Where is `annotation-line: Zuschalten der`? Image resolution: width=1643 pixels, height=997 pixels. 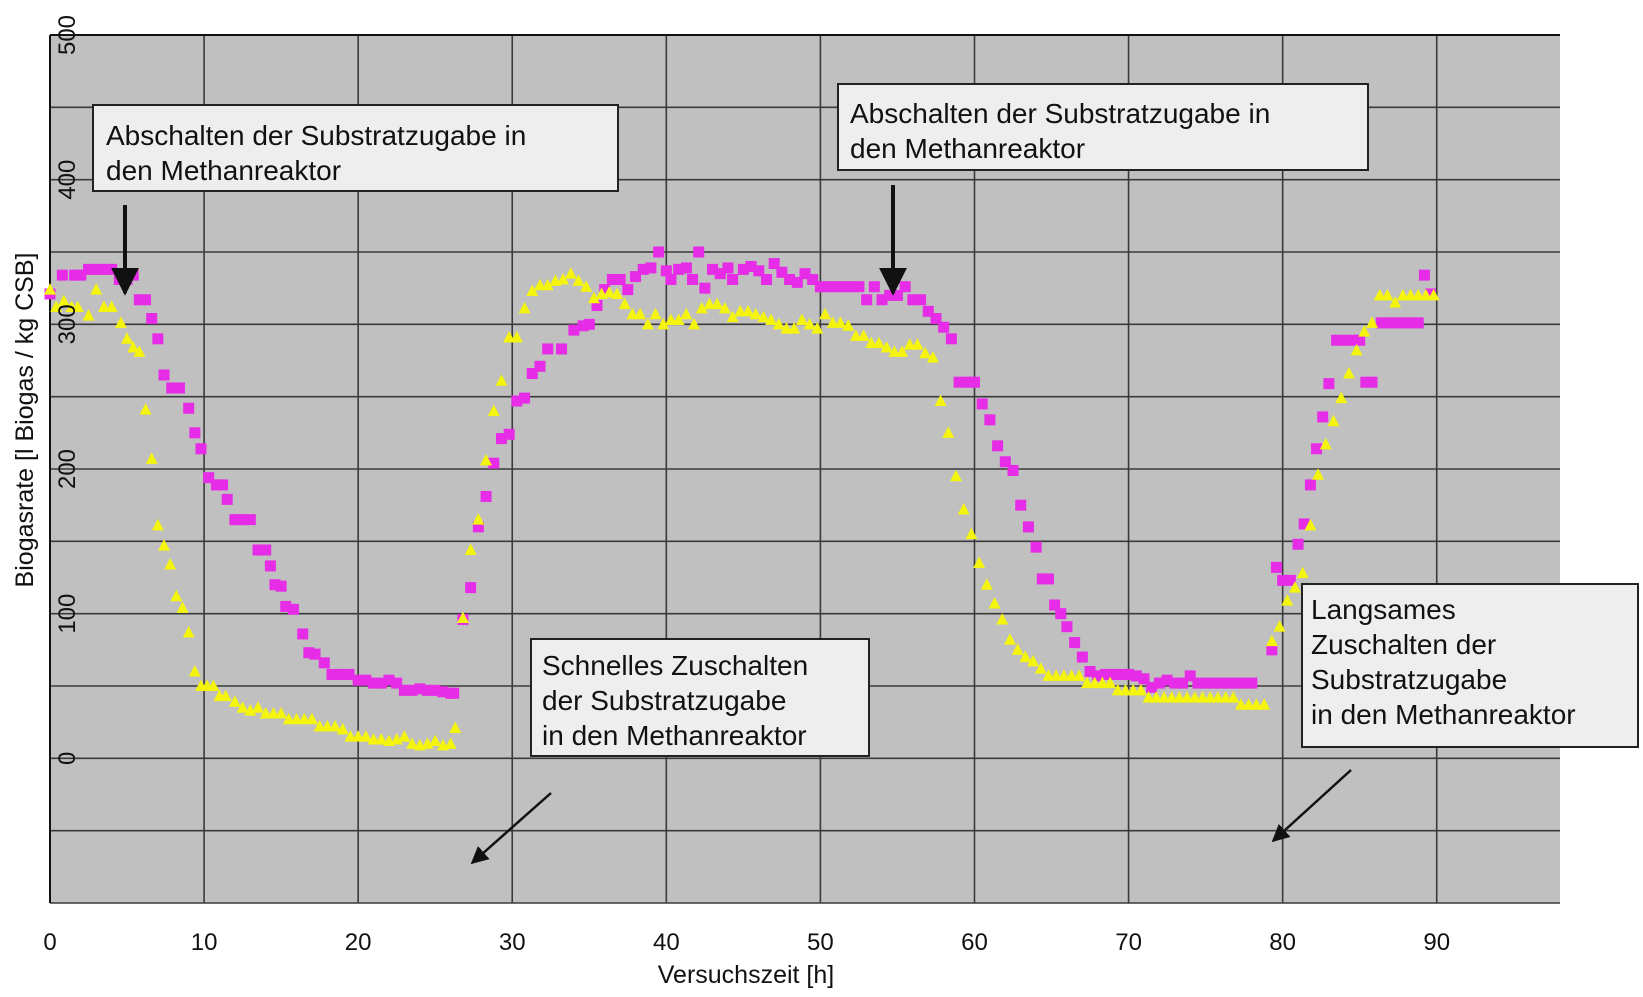
annotation-line: Zuschalten der is located at coordinates (1403, 644).